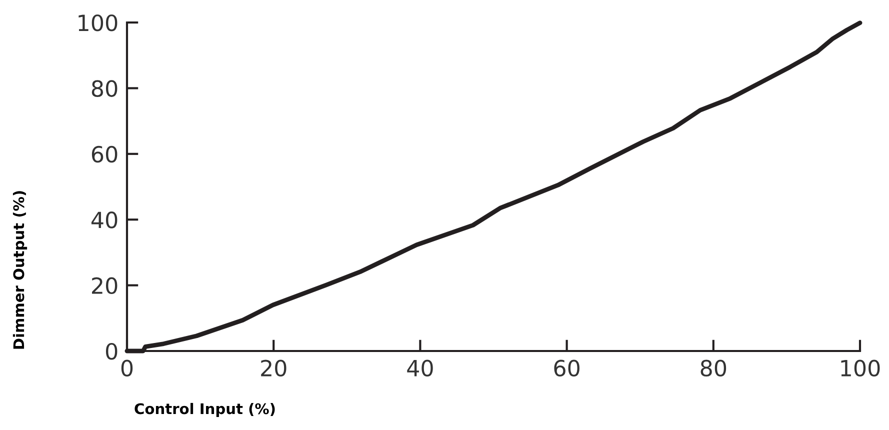 The height and width of the screenshot is (430, 889). I want to click on x-tick-label: 20, so click(273, 368).